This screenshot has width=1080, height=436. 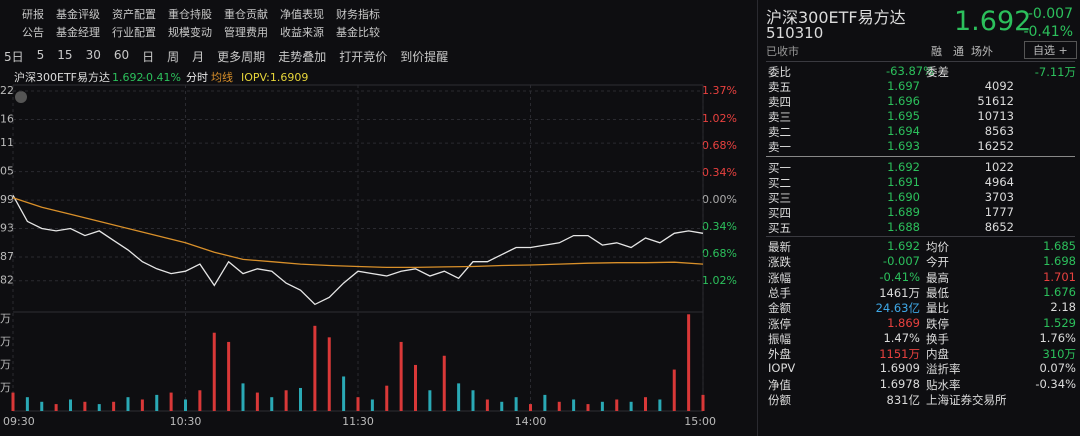 What do you see at coordinates (899, 368) in the screenshot?
I see `stat-value: 1.6909` at bounding box center [899, 368].